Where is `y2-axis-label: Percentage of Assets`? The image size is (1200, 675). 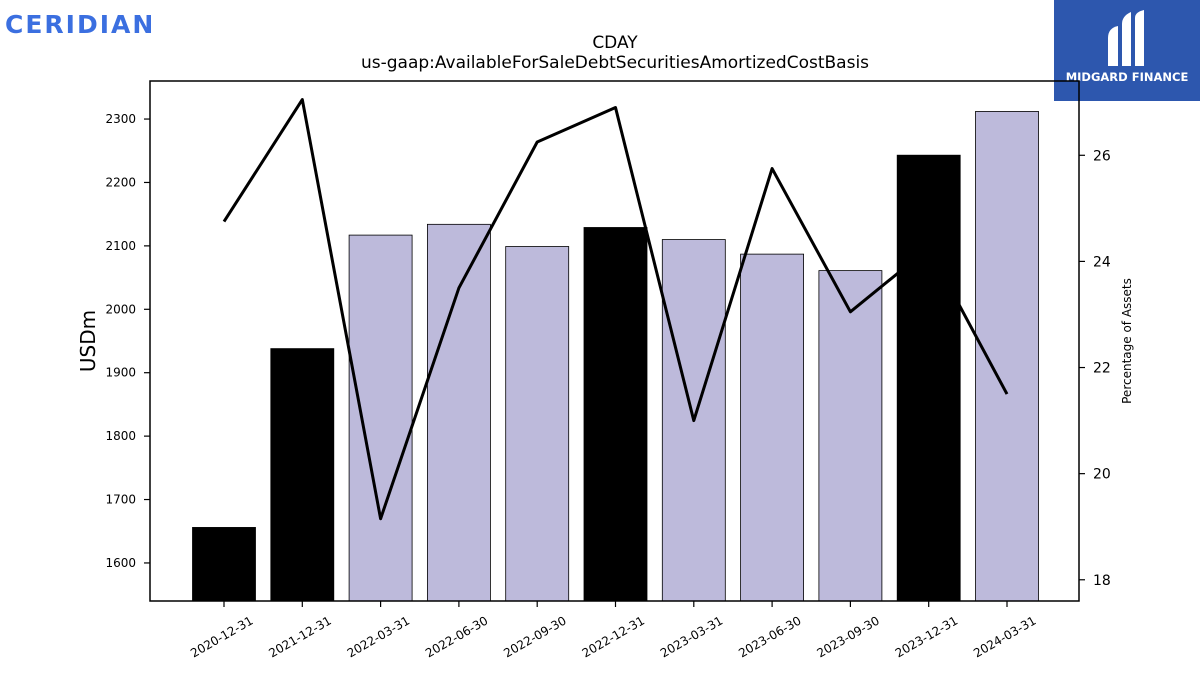 y2-axis-label: Percentage of Assets is located at coordinates (1127, 341).